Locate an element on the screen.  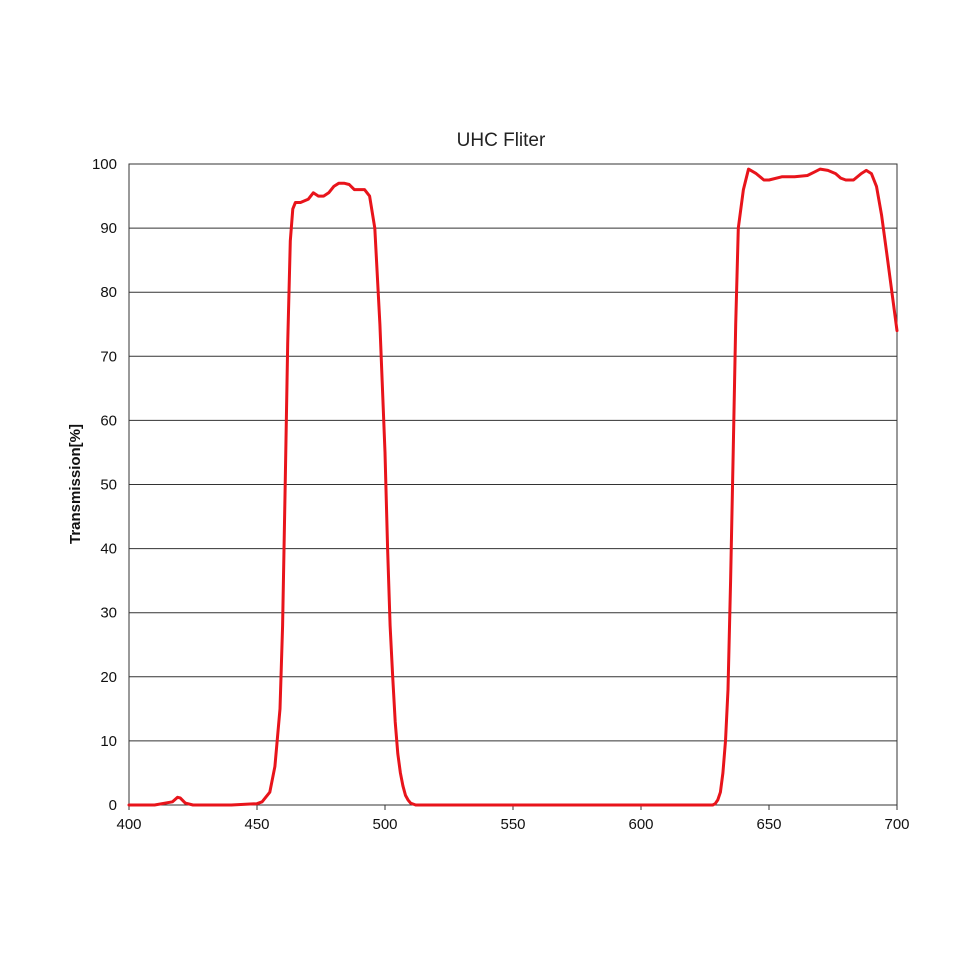
y-axis-ticks: 0 10 20 30 40 50 60 70 80 90 100 is located at coordinates (104, 485).